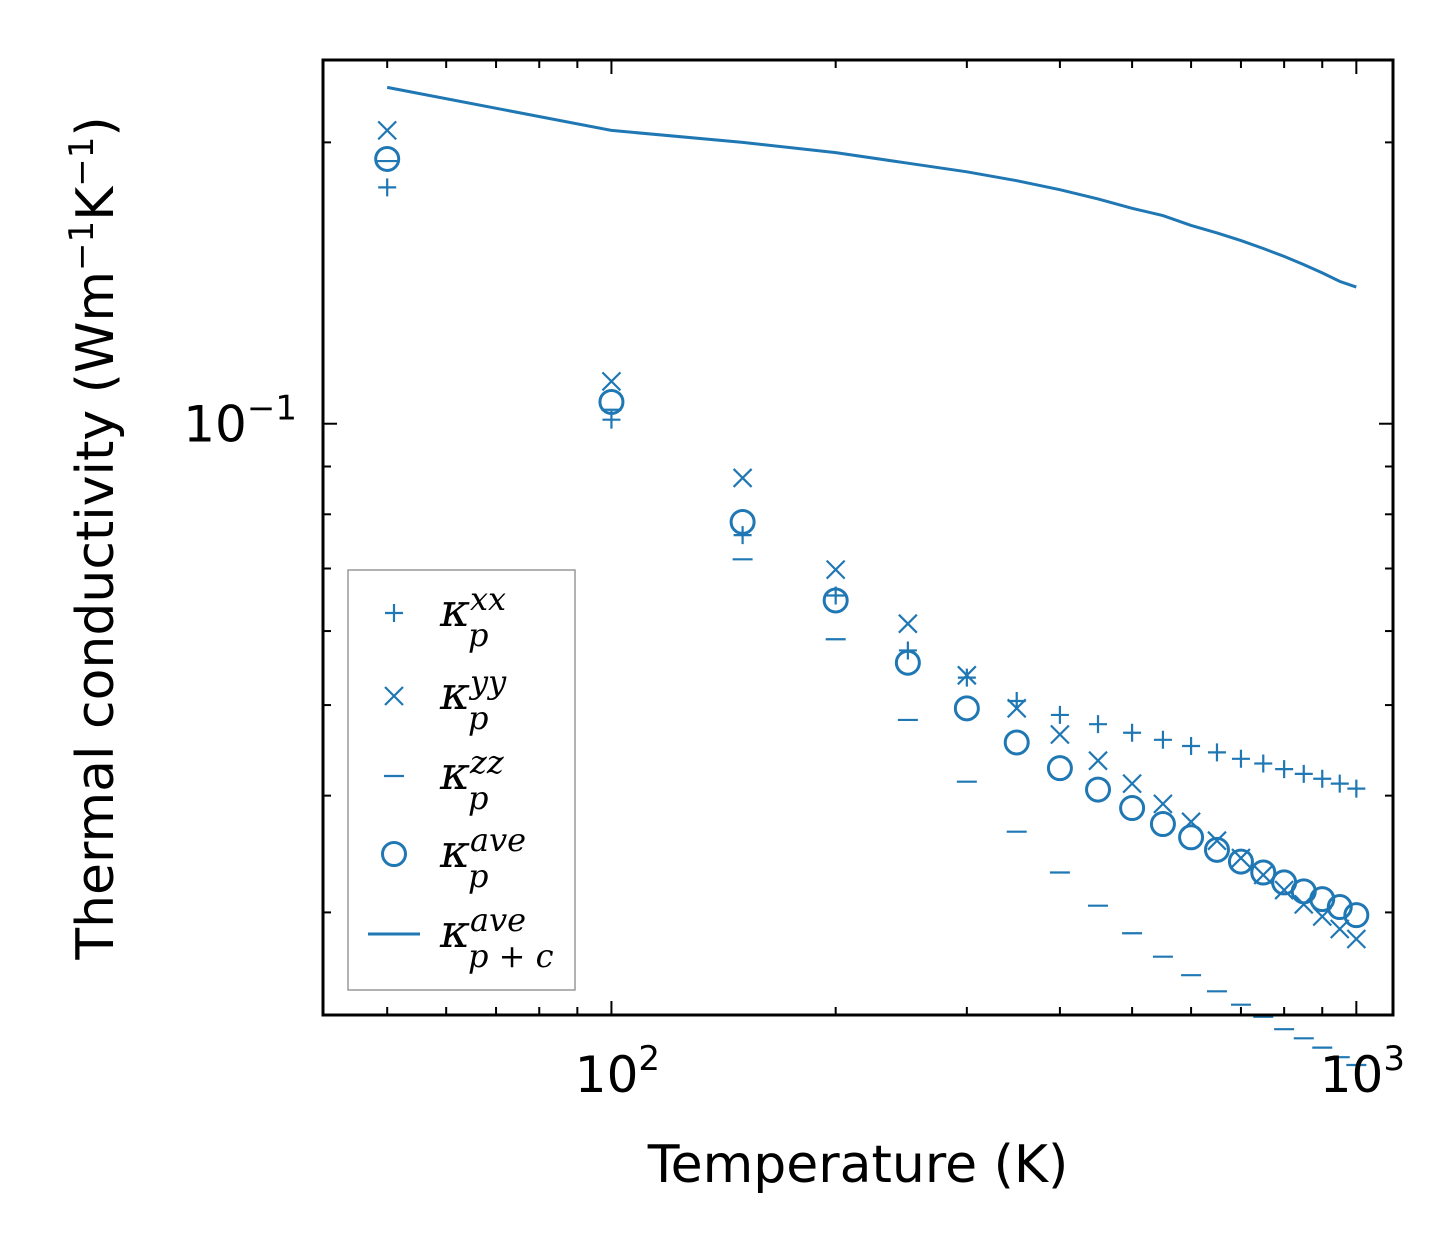  I want to click on series-kappa_pc_ave, so click(871, 187).